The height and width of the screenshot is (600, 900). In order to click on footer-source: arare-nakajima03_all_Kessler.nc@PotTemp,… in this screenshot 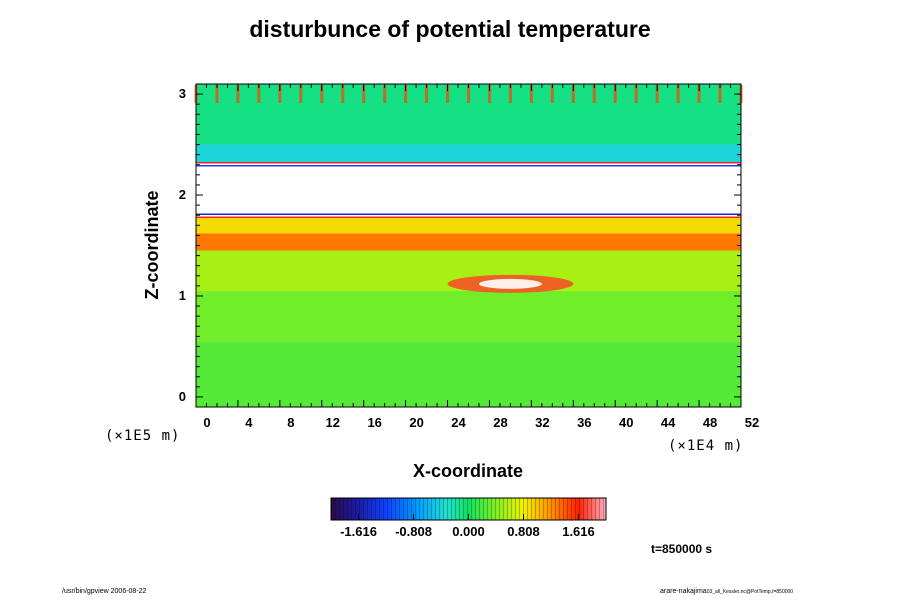, I will do `click(726, 591)`.